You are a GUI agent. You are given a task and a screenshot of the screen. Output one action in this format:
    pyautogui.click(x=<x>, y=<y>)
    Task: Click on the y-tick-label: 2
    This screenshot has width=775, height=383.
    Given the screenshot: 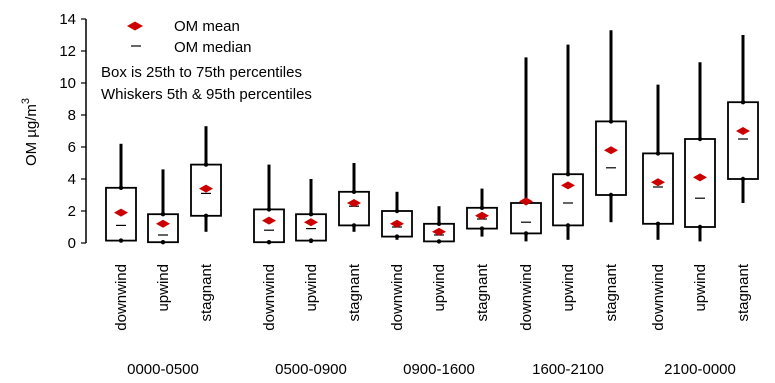 What is the action you would take?
    pyautogui.click(x=72, y=211)
    